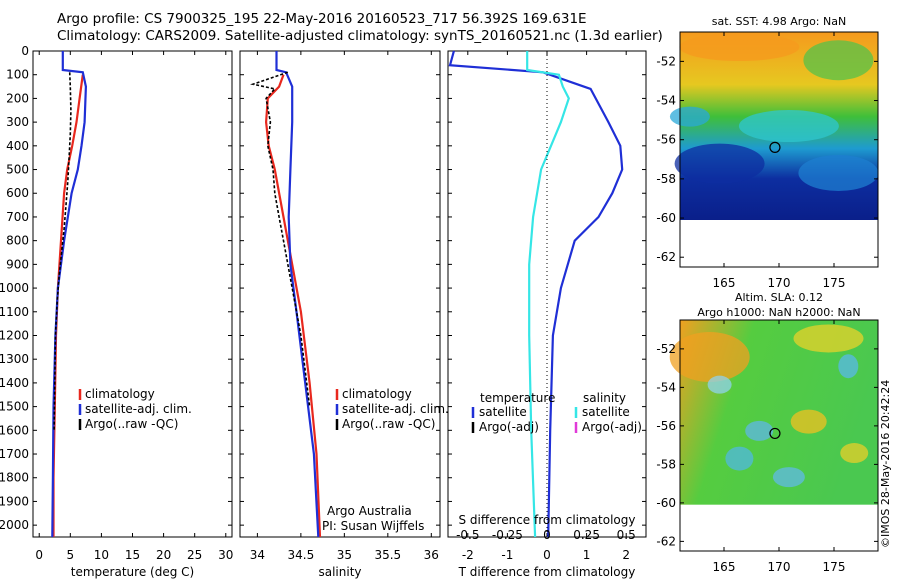 The image size is (900, 580). What do you see at coordinates (626, 535) in the screenshot?
I see `s-tick-label: 0.5` at bounding box center [626, 535].